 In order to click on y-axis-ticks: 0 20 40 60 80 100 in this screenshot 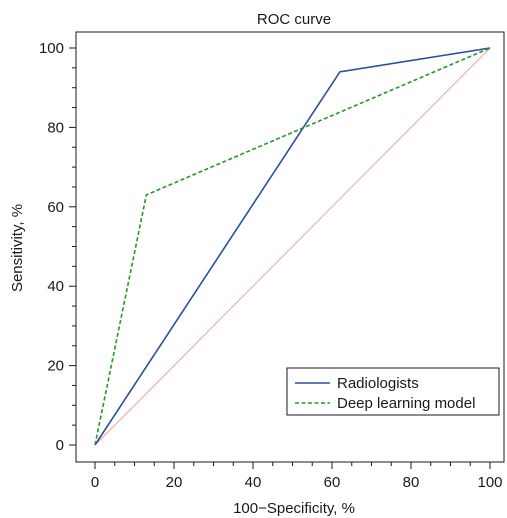, I will do `click(57, 247)`.